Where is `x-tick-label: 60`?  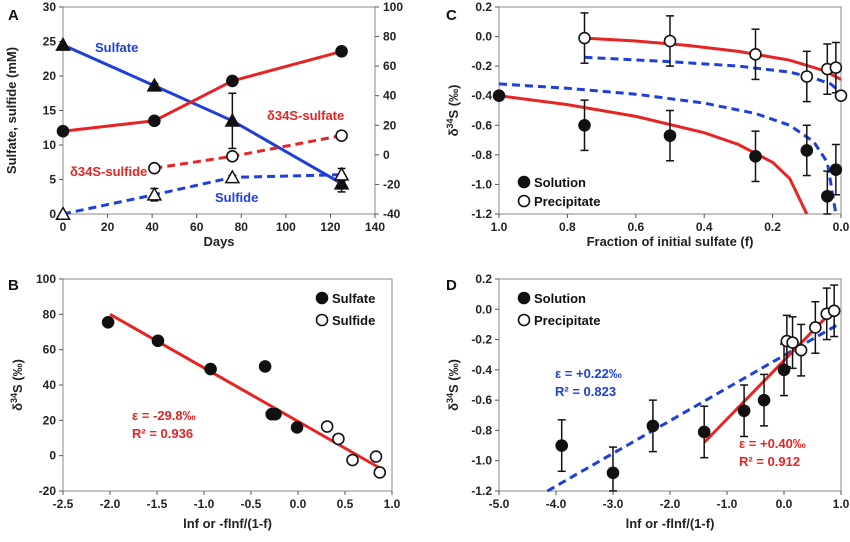 x-tick-label: 60 is located at coordinates (197, 227).